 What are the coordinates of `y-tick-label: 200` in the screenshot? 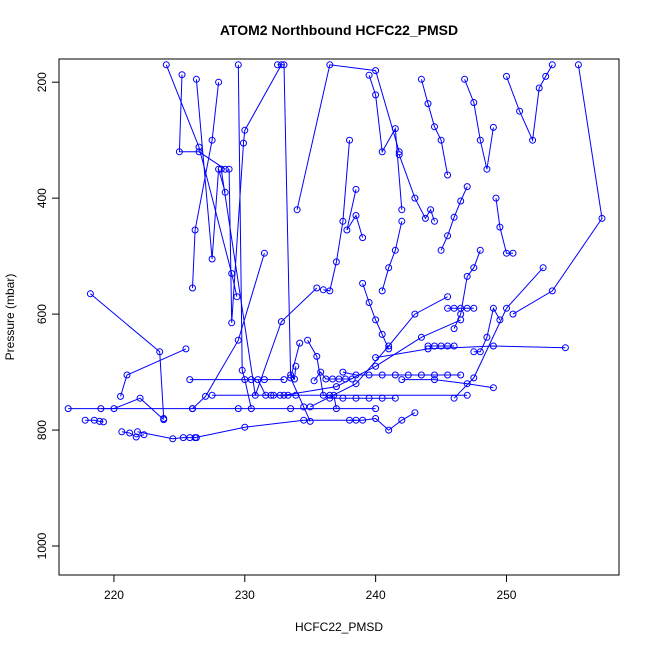 It's located at (42, 82).